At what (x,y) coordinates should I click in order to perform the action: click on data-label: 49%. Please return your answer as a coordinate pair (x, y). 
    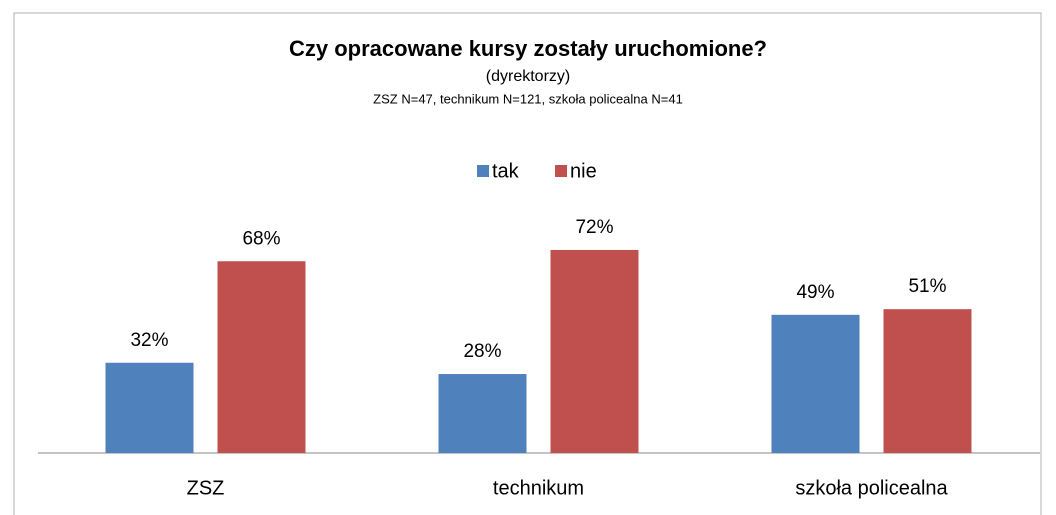
    Looking at the image, I should click on (815, 292).